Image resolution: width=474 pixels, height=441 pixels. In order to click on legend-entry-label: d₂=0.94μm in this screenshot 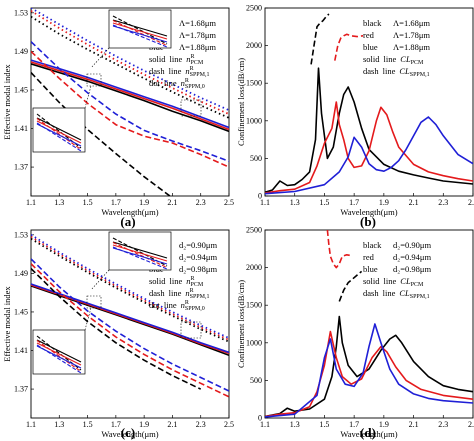, I will do `click(198, 257)`.